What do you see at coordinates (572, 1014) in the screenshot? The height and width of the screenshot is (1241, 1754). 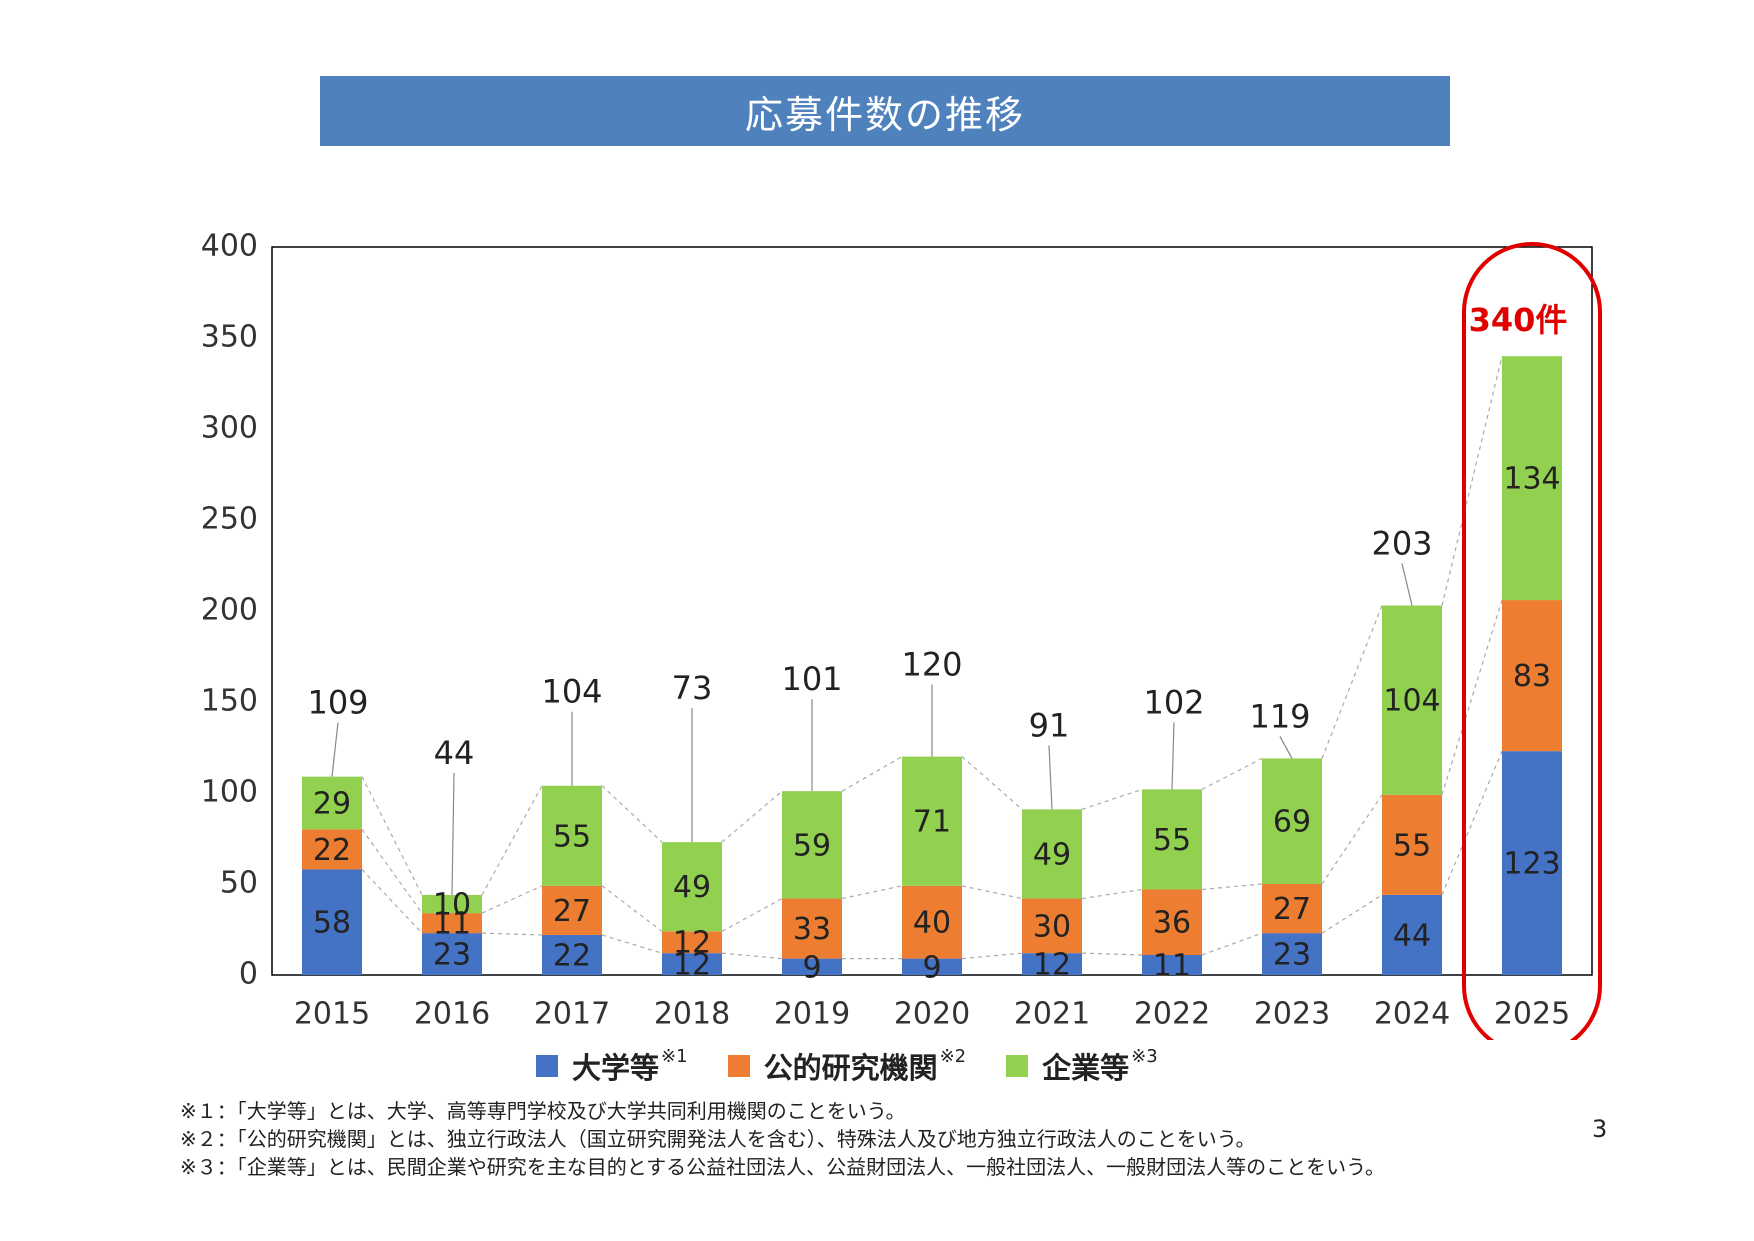 I see `x-tick-label: 2017` at bounding box center [572, 1014].